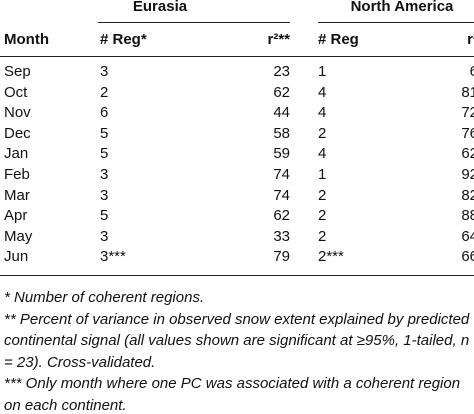  What do you see at coordinates (16, 154) in the screenshot?
I see `table-cell: Jan` at bounding box center [16, 154].